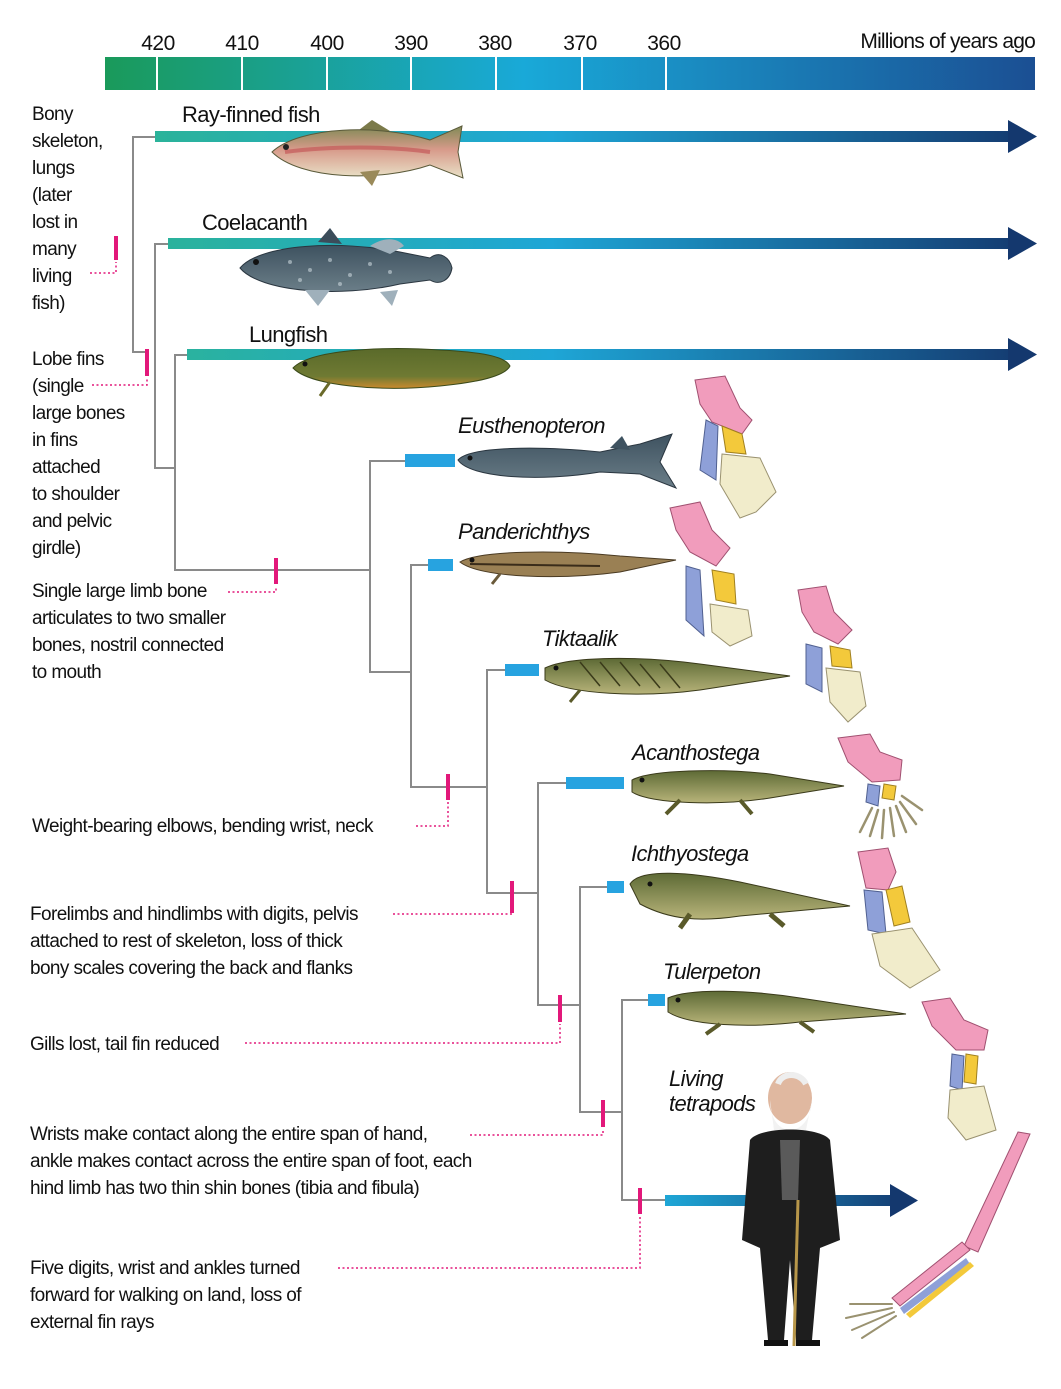 Image resolution: width=1061 pixels, height=1389 pixels. I want to click on taxon-label-tiktaalik: Tiktaalik, so click(580, 638).